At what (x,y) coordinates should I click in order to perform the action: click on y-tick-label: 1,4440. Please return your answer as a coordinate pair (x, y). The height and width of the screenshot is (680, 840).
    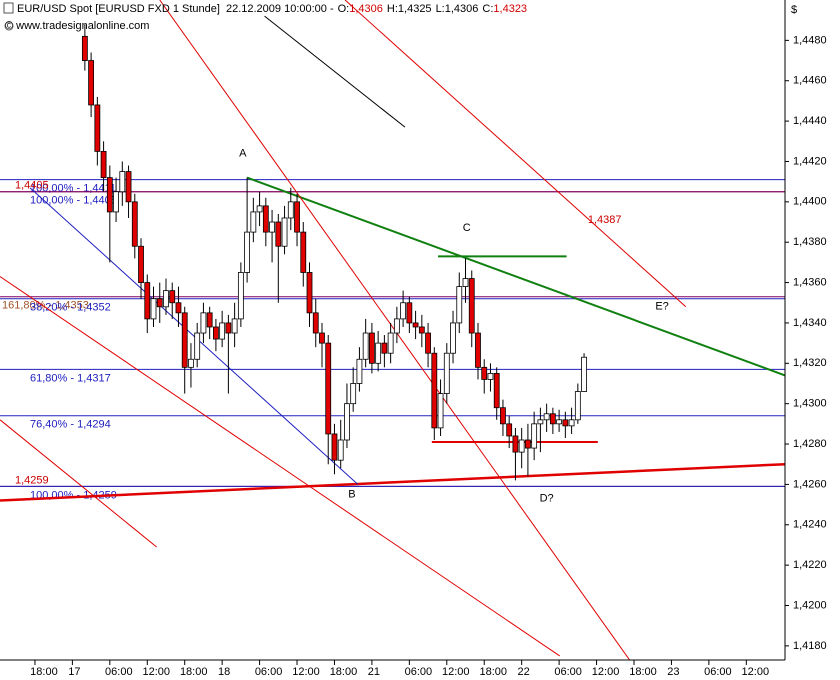
    Looking at the image, I should click on (810, 121).